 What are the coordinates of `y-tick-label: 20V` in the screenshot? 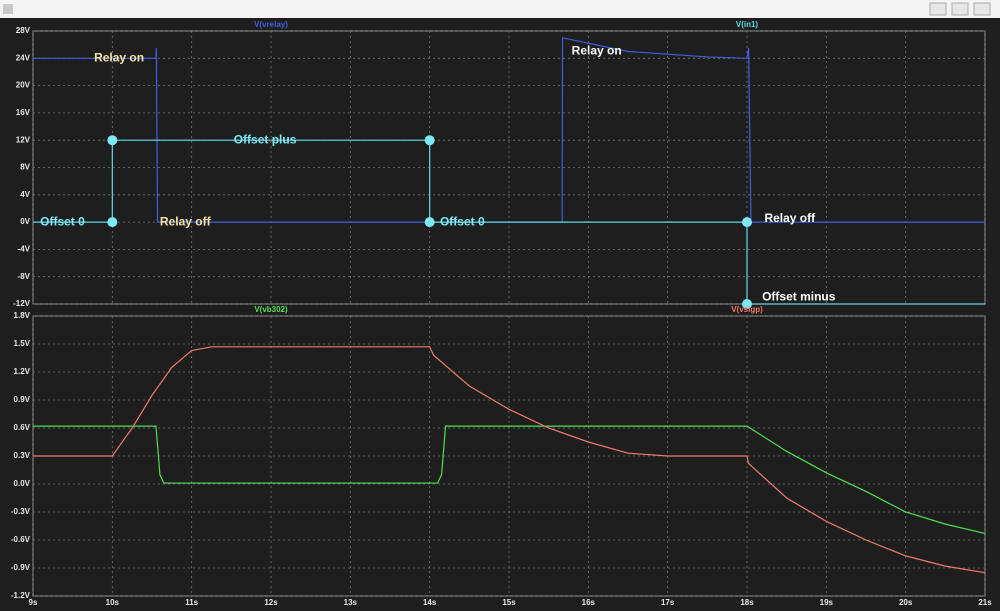 It's located at (23, 85).